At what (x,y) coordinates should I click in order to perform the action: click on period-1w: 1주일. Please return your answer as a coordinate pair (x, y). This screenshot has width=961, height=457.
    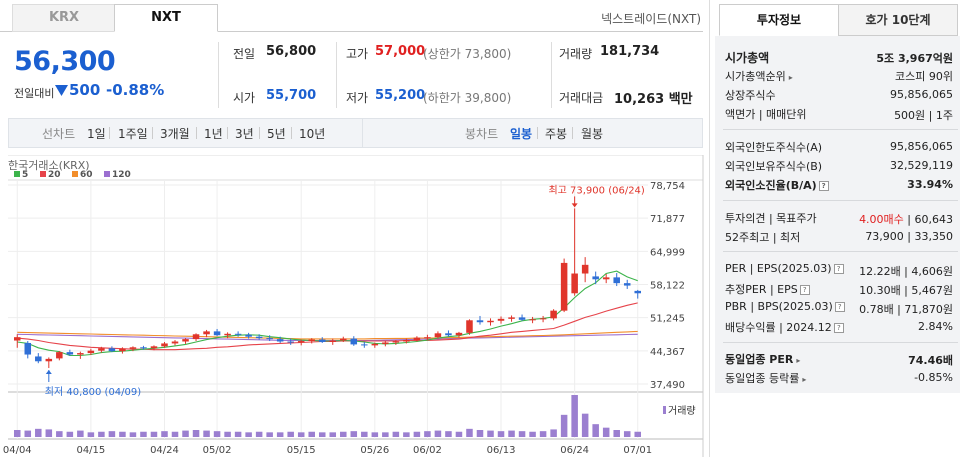
    Looking at the image, I should click on (133, 134).